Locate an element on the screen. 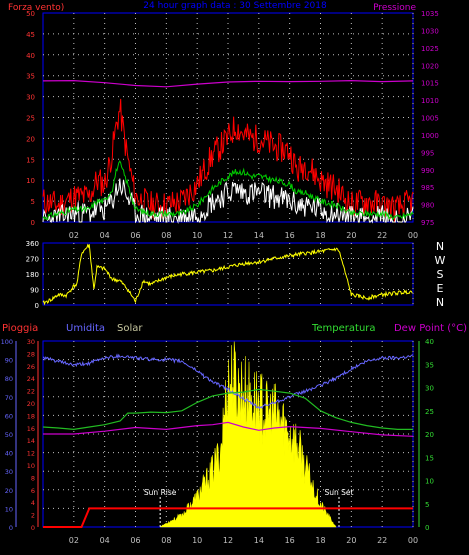 The width and height of the screenshot is (469, 555). dew-point-axis-label: Dew Point (°C) is located at coordinates (430, 328).